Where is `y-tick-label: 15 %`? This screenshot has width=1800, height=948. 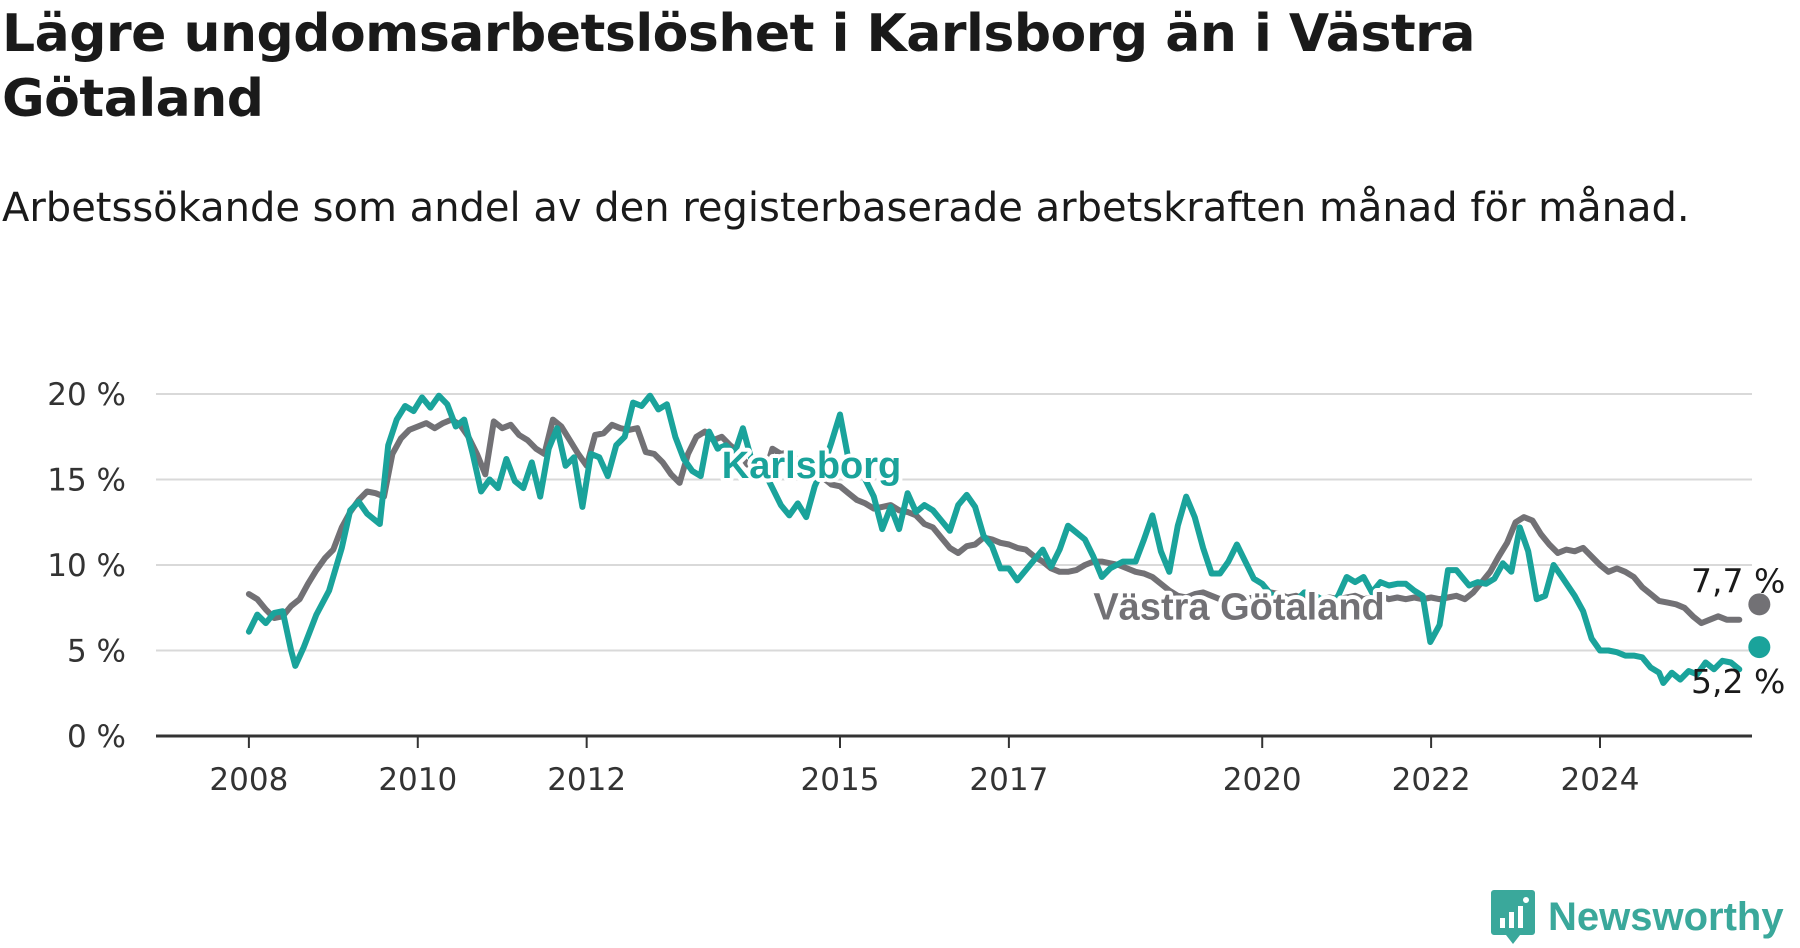 y-tick-label: 15 % is located at coordinates (86, 481).